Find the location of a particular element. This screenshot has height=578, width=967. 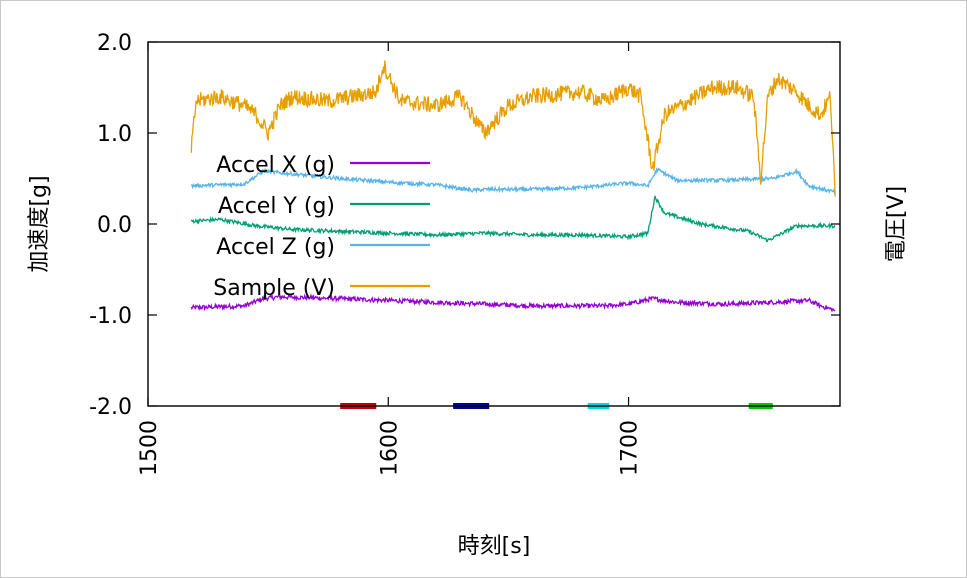

x-tick-label: 1600 is located at coordinates (389, 448).